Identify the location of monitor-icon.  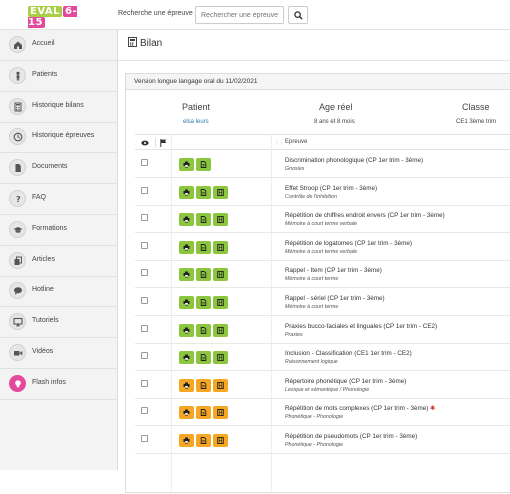
(17, 322).